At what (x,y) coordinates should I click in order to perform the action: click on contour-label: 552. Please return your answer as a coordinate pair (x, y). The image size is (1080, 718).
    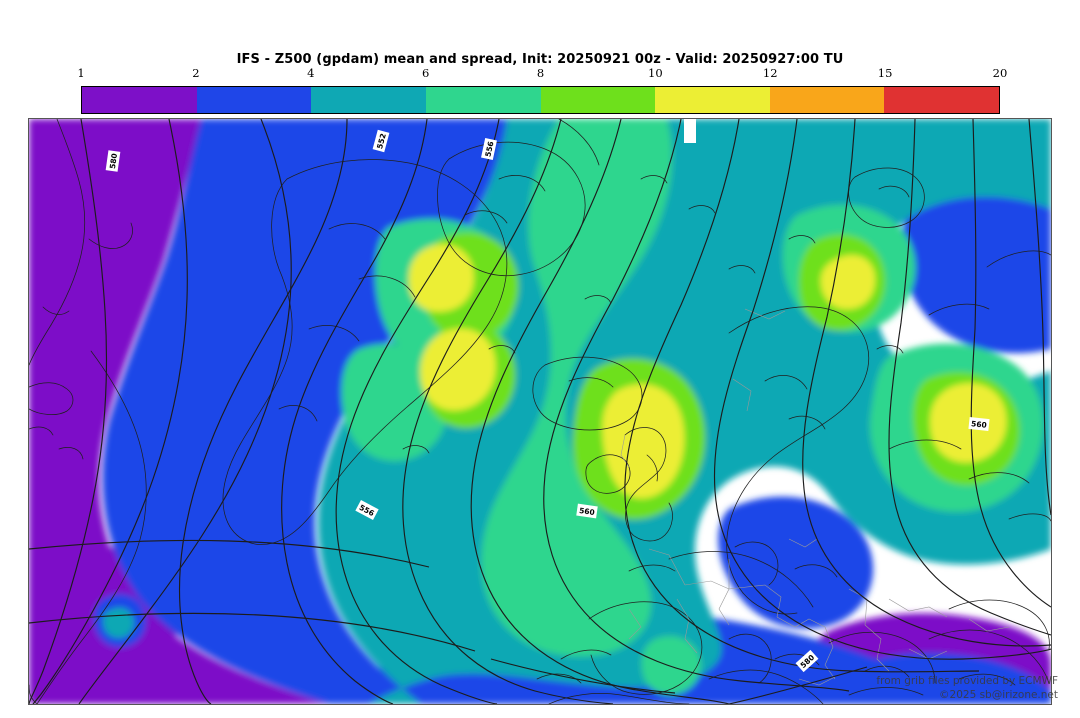
    Looking at the image, I should click on (381, 141).